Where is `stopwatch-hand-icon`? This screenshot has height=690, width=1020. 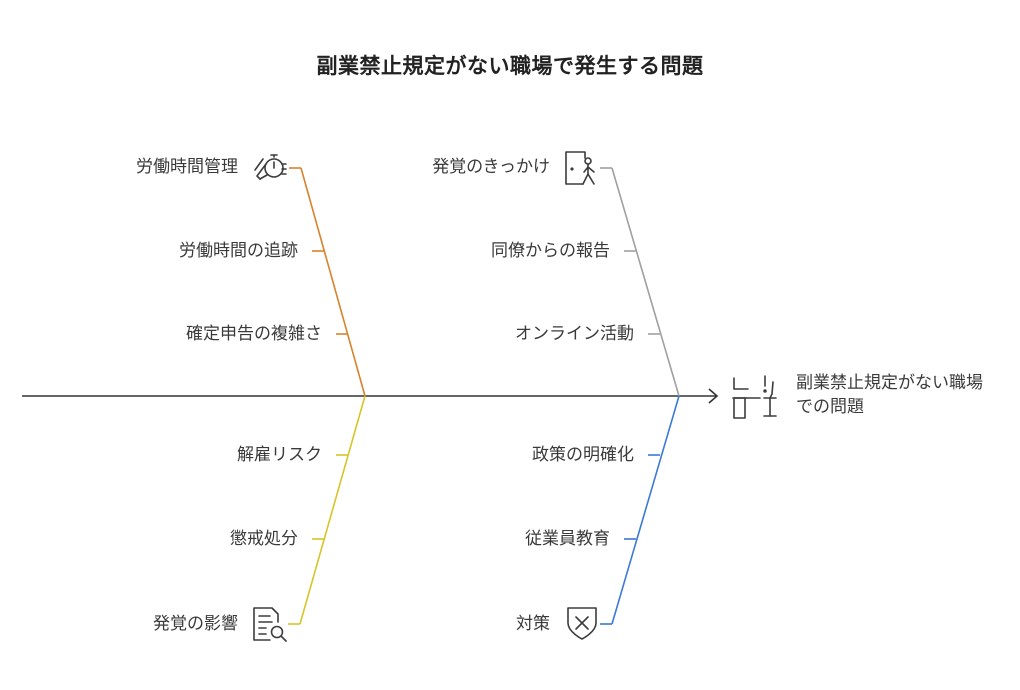
stopwatch-hand-icon is located at coordinates (270, 167).